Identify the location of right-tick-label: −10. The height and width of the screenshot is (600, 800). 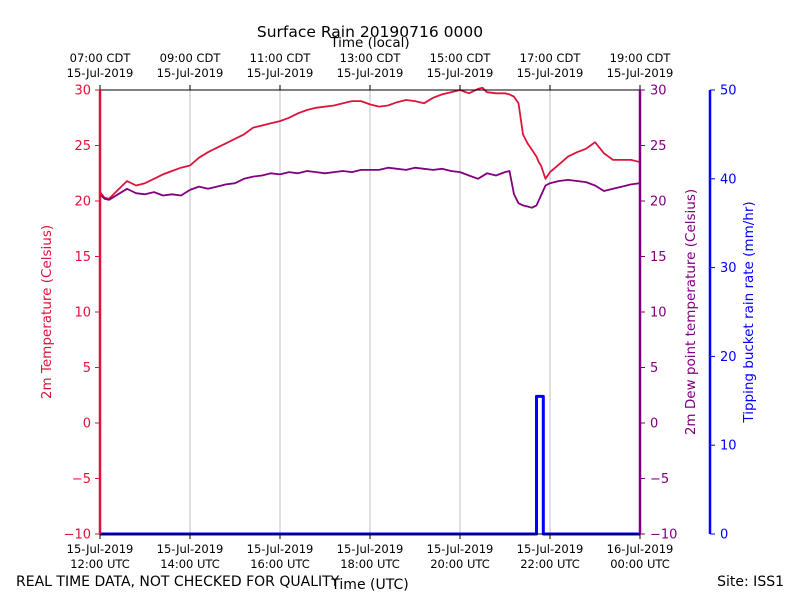
(663, 535).